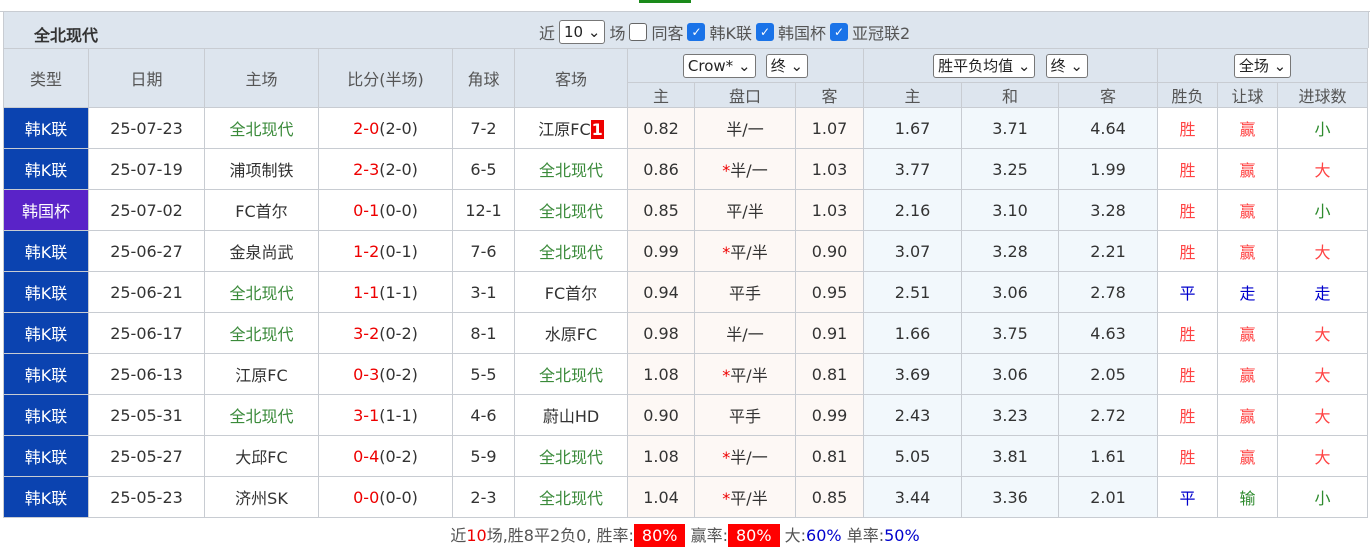 Image resolution: width=1370 pixels, height=552 pixels. What do you see at coordinates (661, 95) in the screenshot?
I see `subheader: 主` at bounding box center [661, 95].